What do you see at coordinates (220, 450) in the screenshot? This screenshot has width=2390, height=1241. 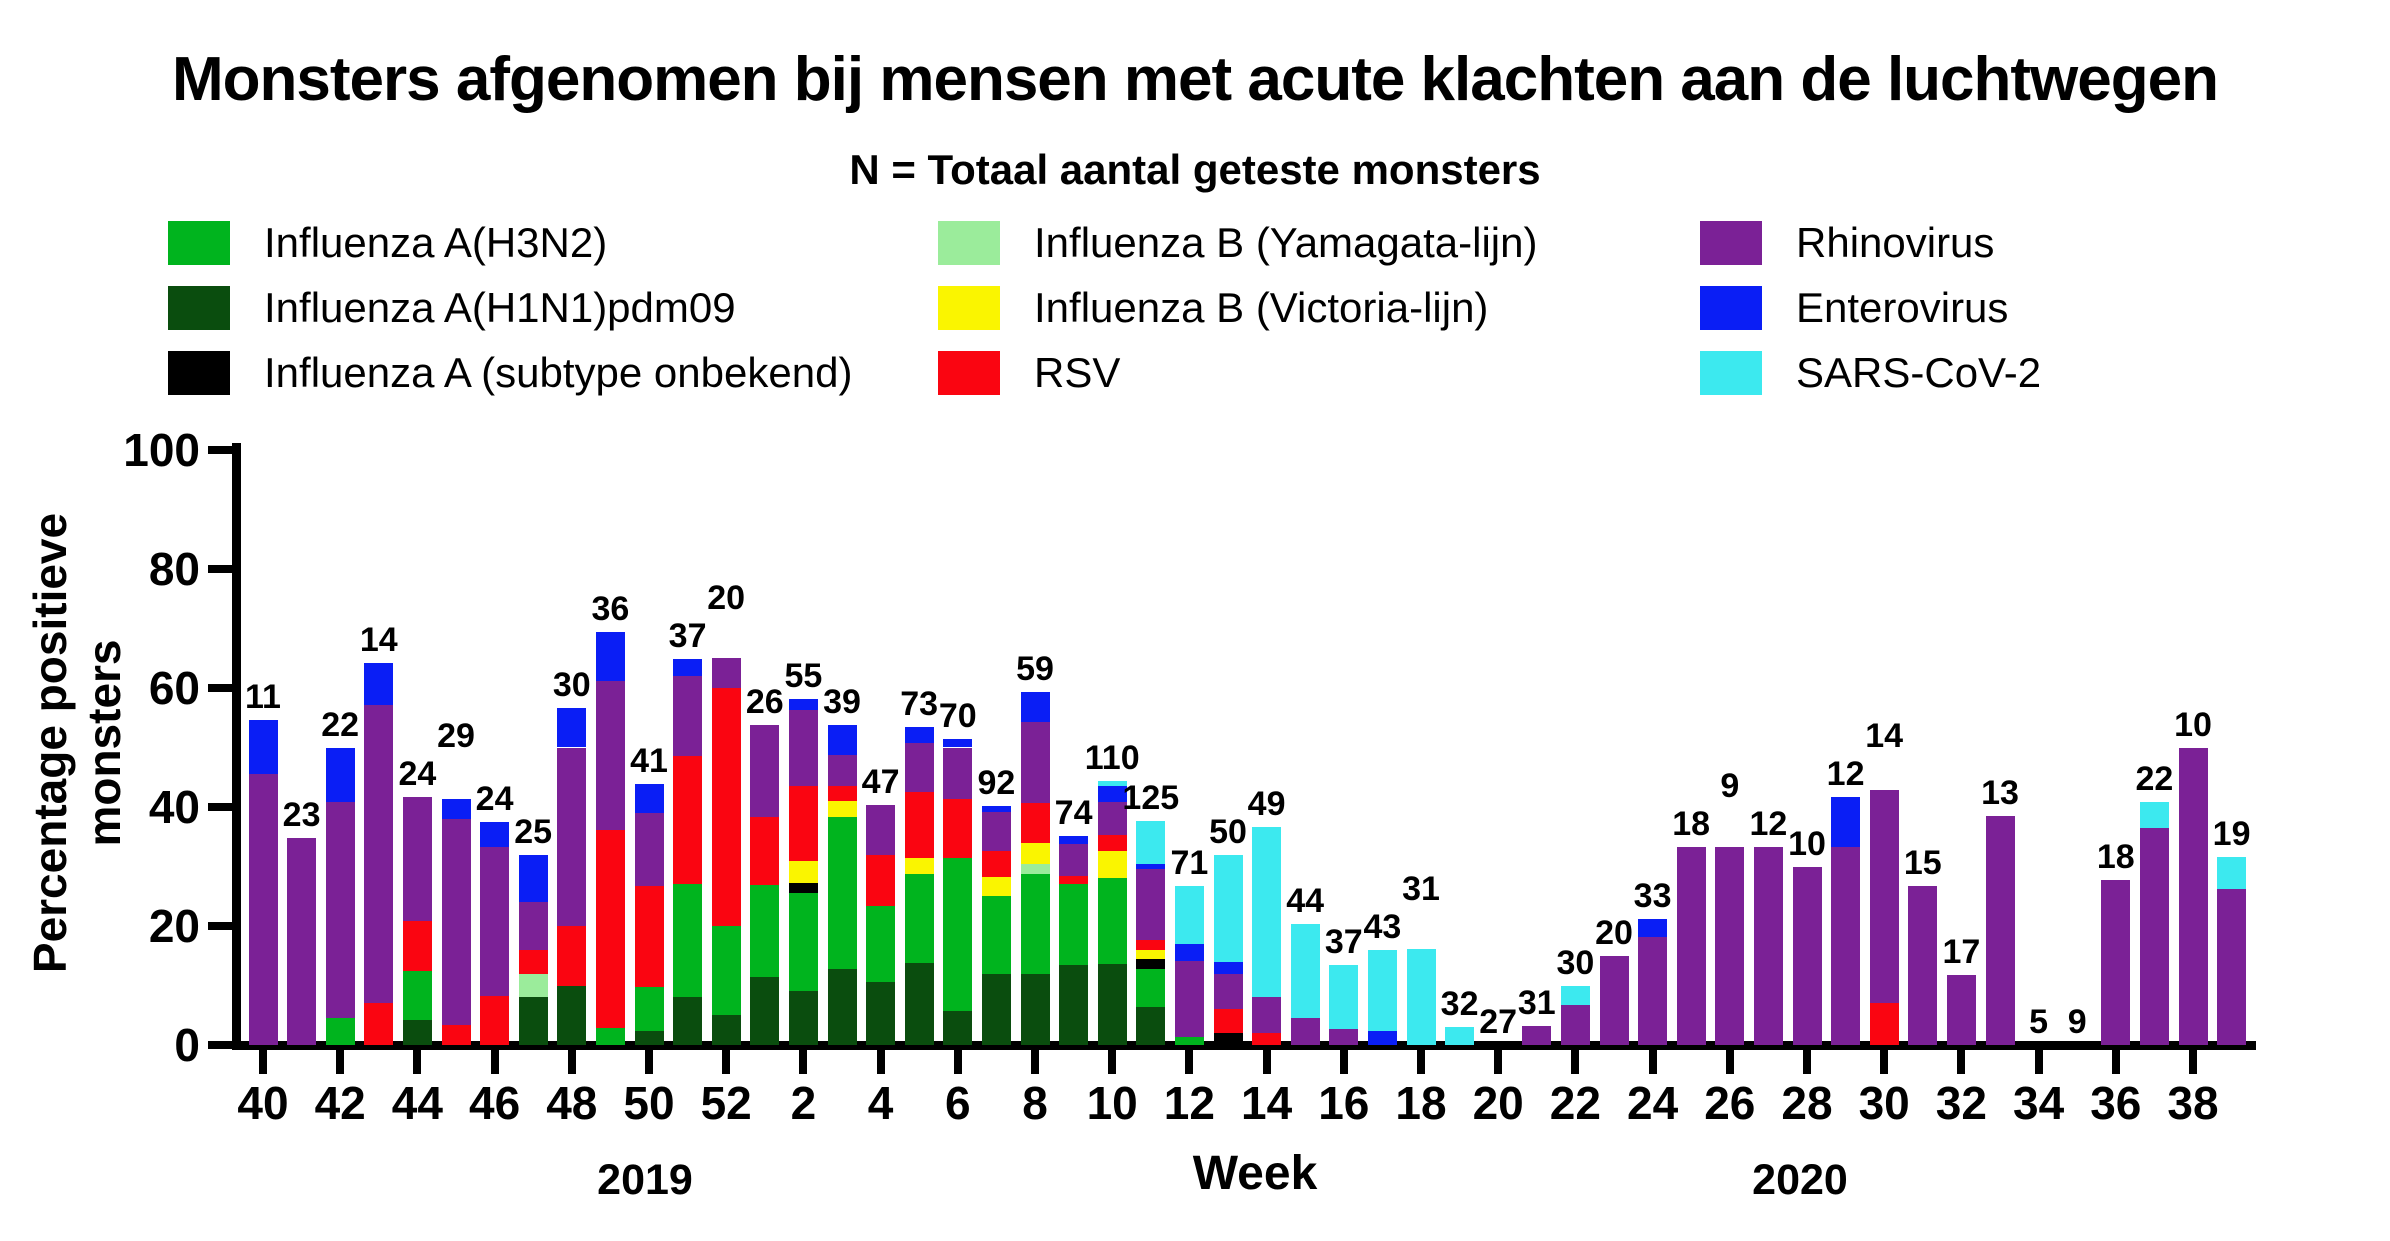 I see `y-axis-tick` at bounding box center [220, 450].